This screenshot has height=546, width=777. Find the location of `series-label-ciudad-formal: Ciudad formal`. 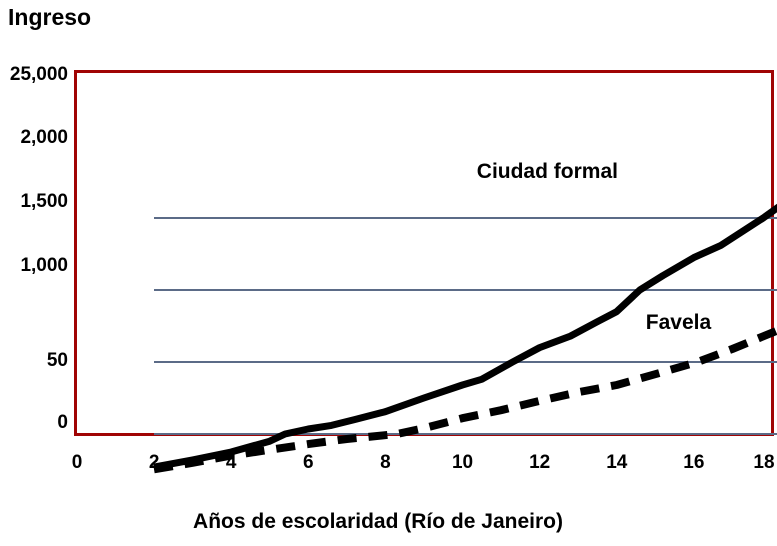

series-label-ciudad-formal: Ciudad formal is located at coordinates (547, 172).